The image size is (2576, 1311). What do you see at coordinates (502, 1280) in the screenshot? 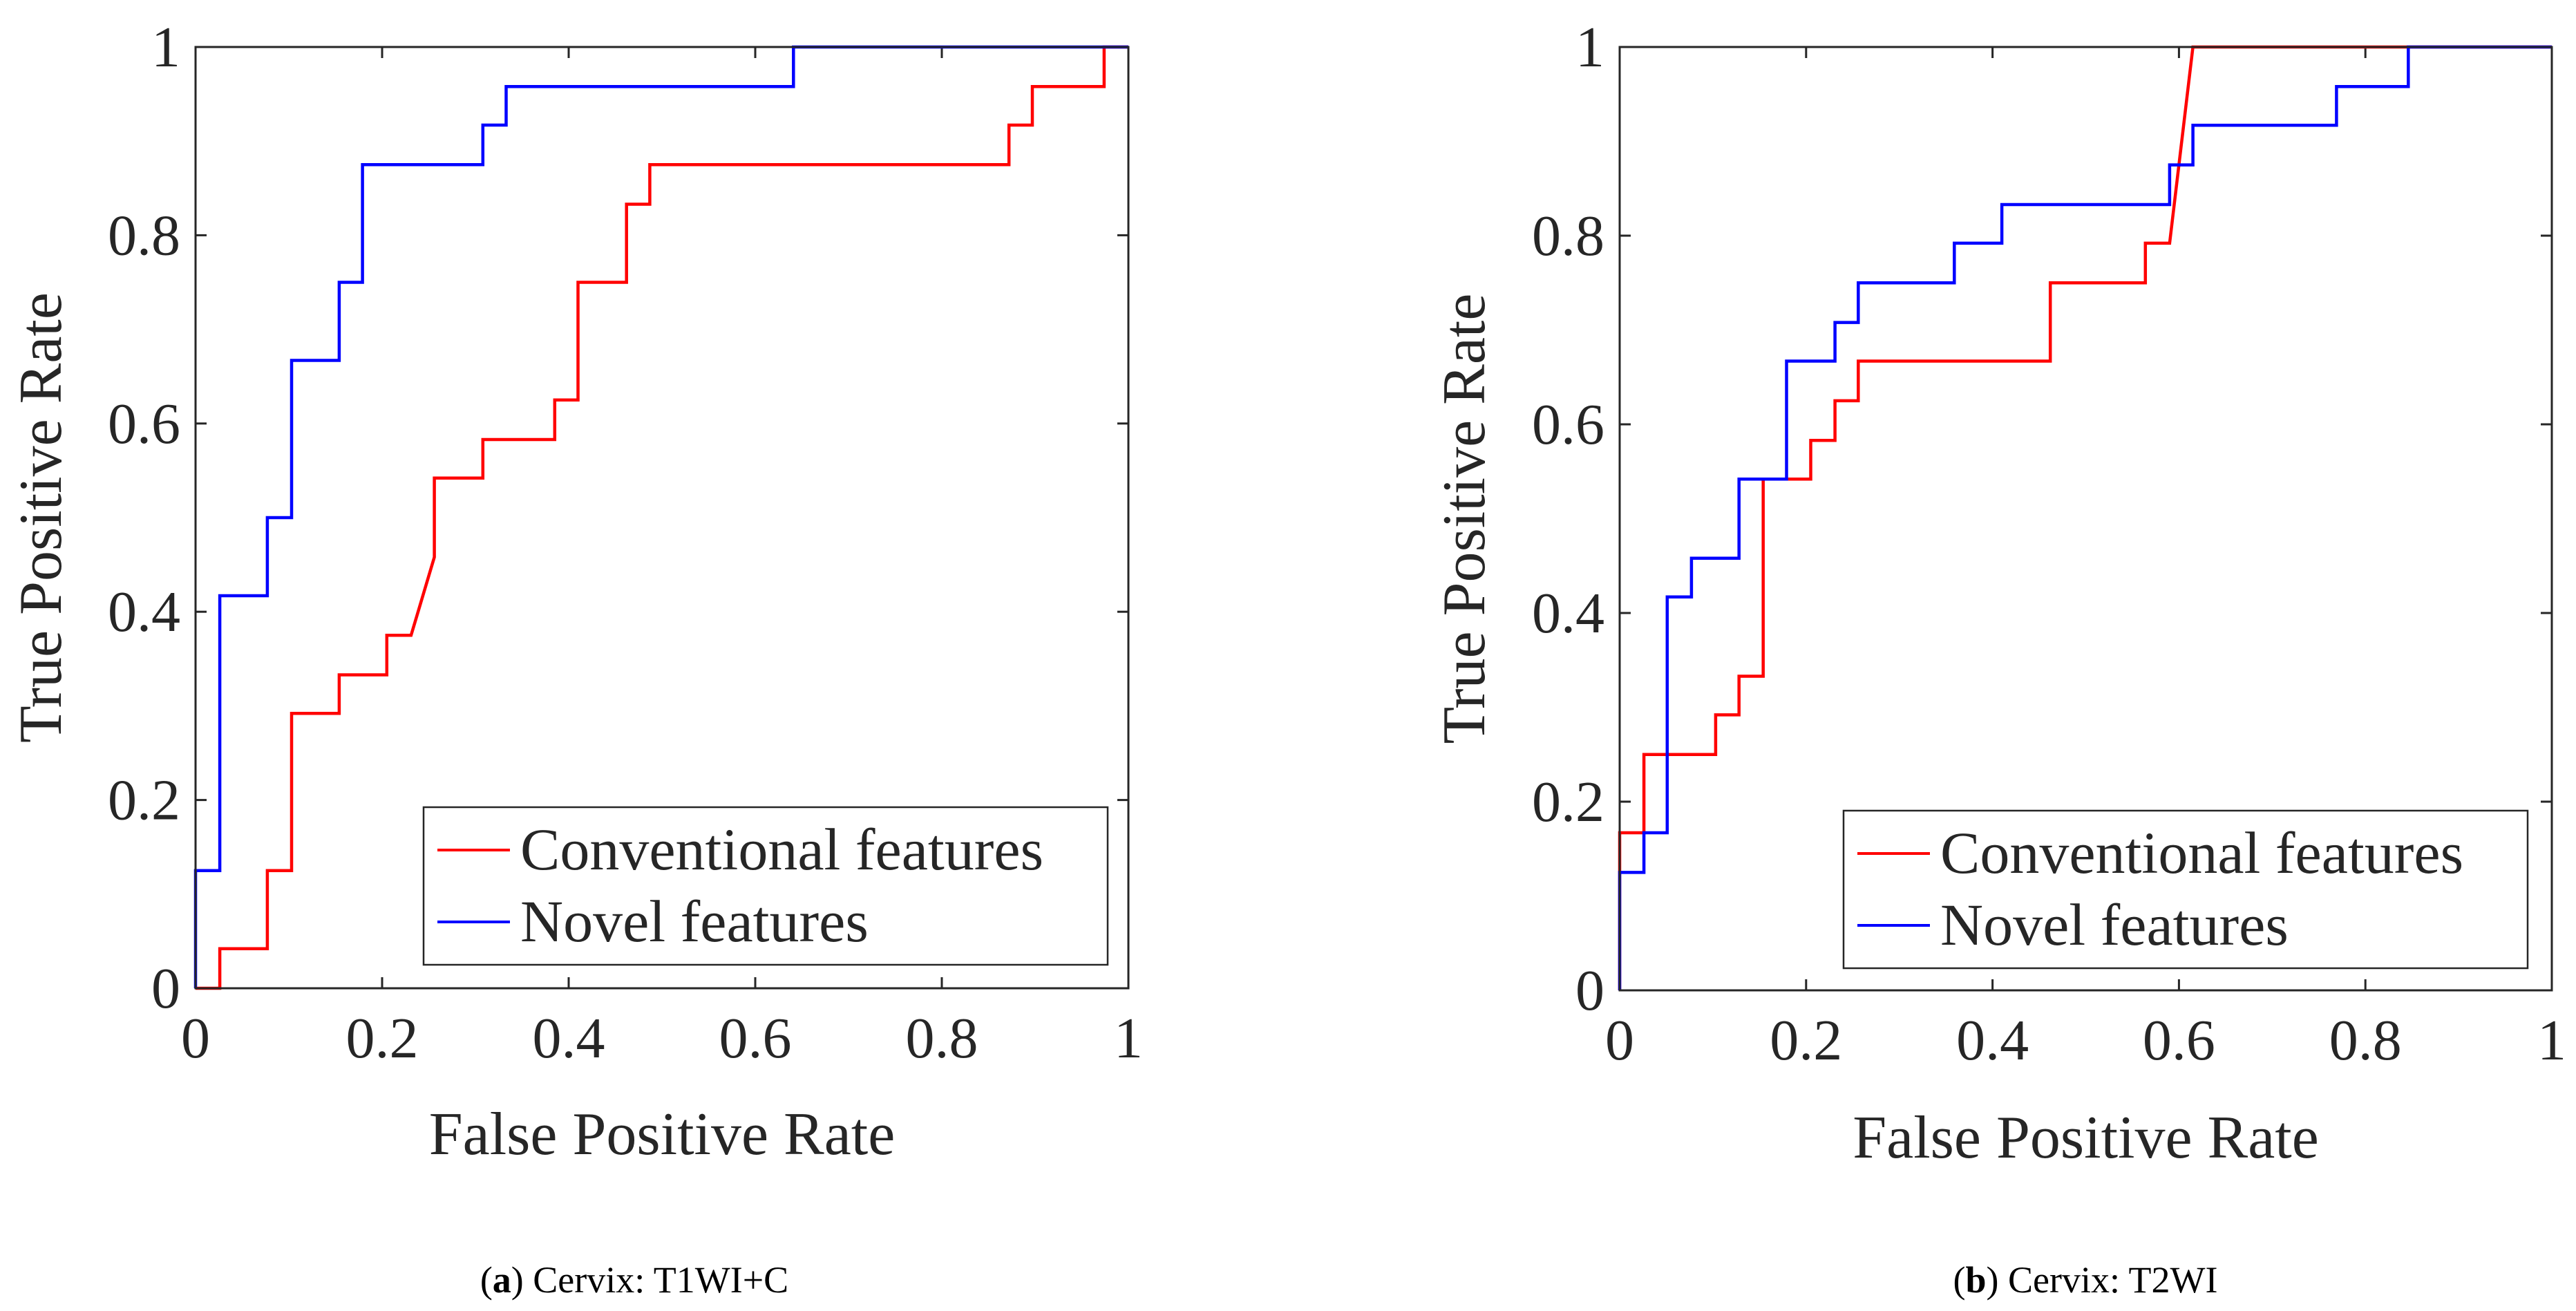
I see `caption-letter: a` at bounding box center [502, 1280].